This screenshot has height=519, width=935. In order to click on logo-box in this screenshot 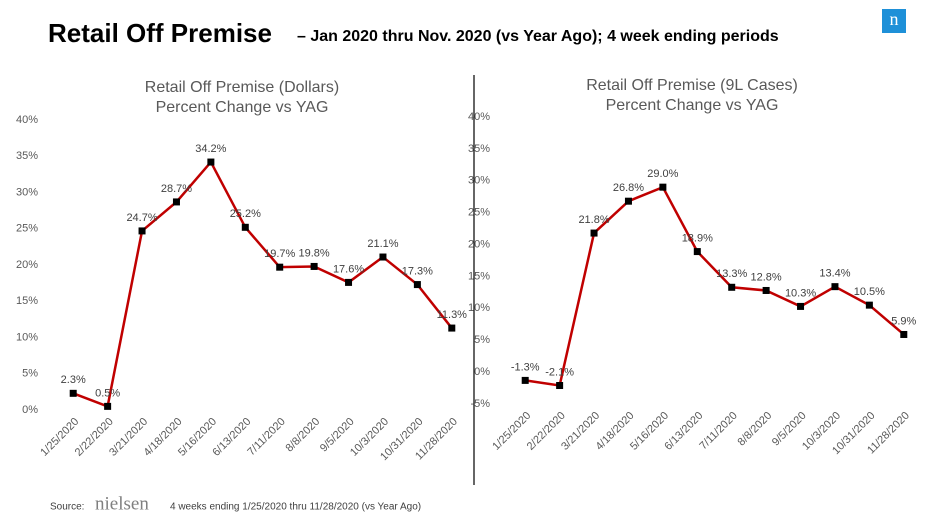, I will do `click(894, 21)`.